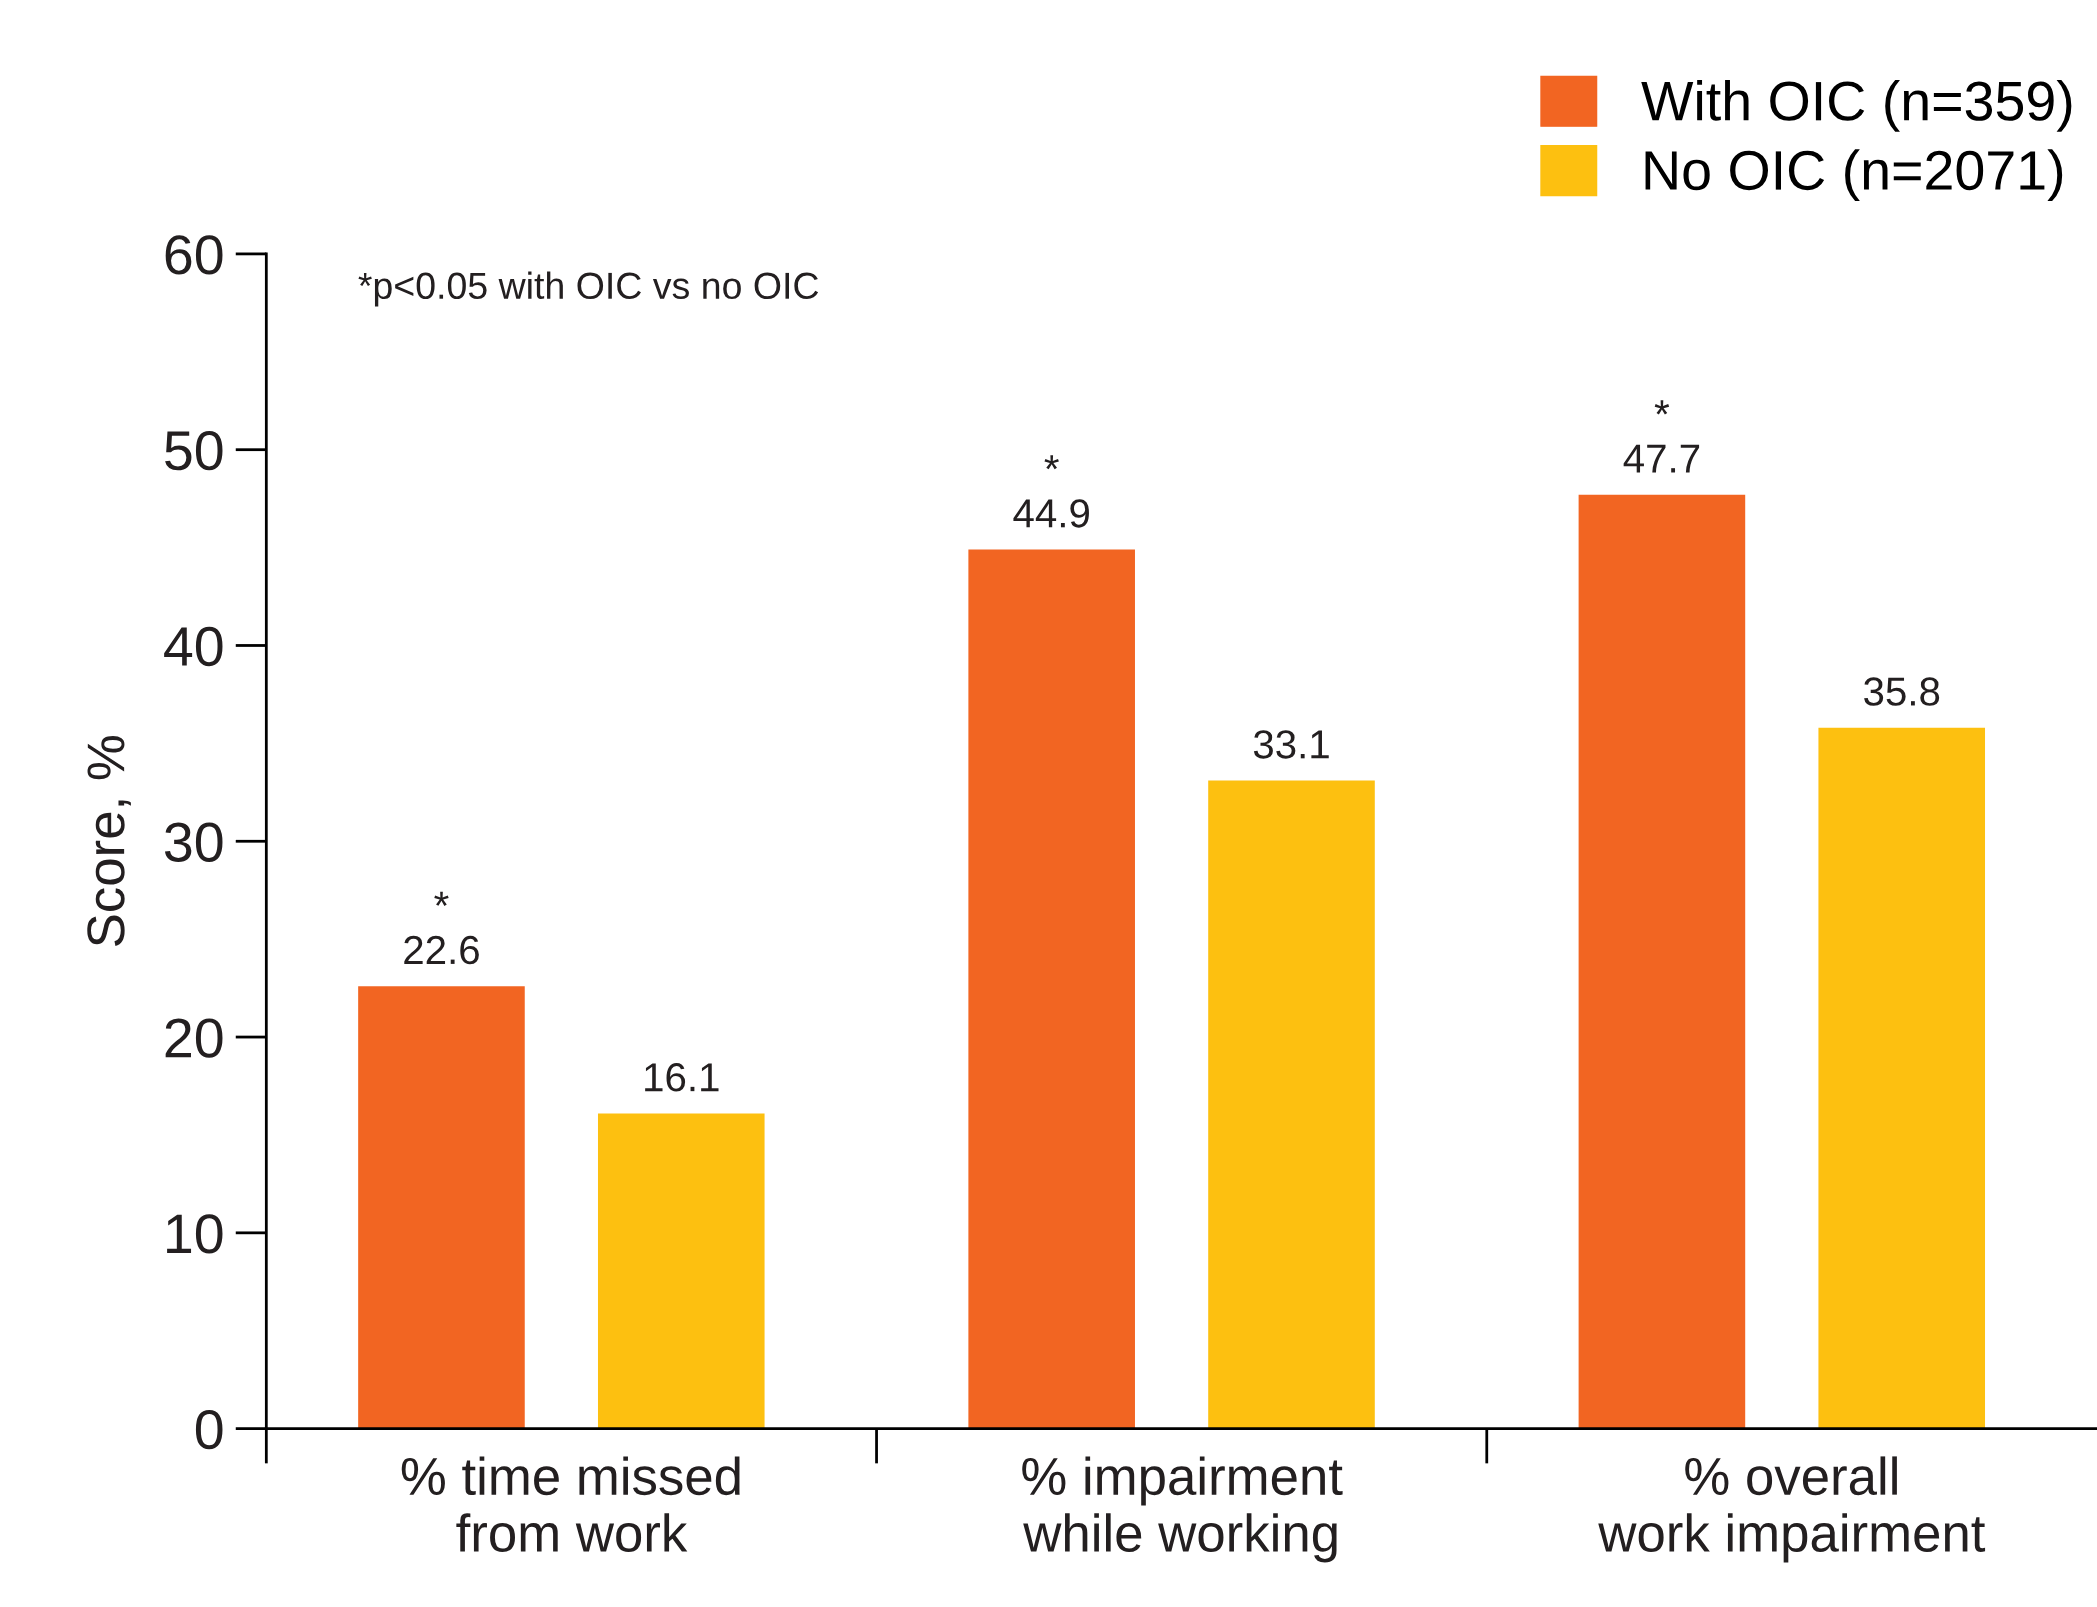 The image size is (2097, 1607). What do you see at coordinates (1051, 513) in the screenshot?
I see `data-label: 44.9` at bounding box center [1051, 513].